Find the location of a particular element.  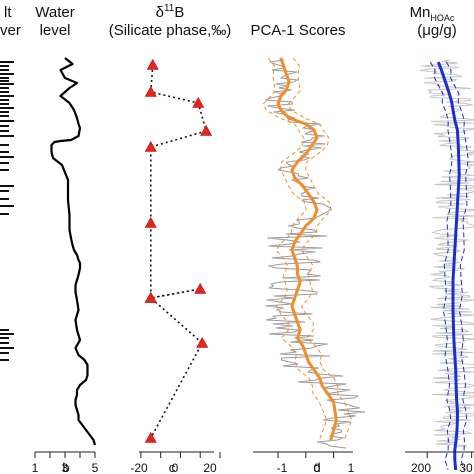

panel-b-tick-1: 1 is located at coordinates (35, 467).